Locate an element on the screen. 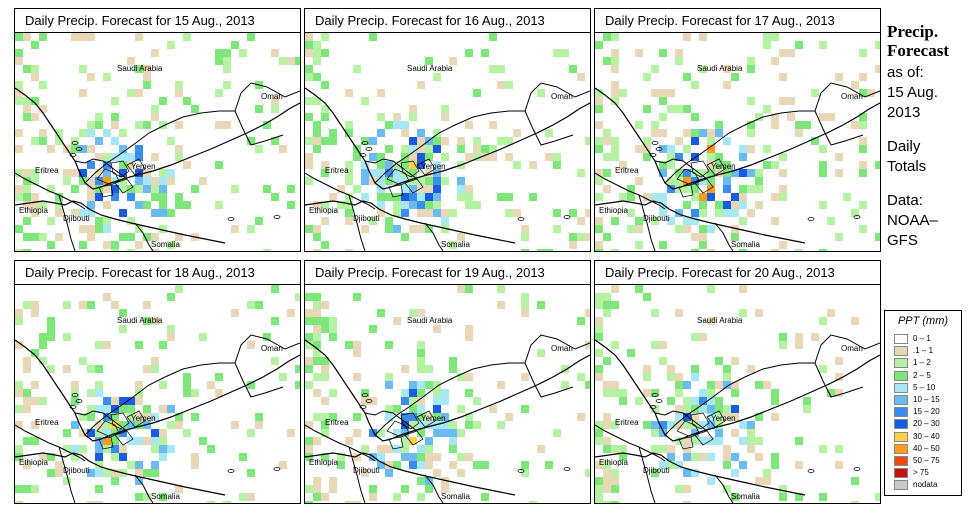 This screenshot has width=971, height=521. legend-item: 15 – 20 is located at coordinates (923, 412).